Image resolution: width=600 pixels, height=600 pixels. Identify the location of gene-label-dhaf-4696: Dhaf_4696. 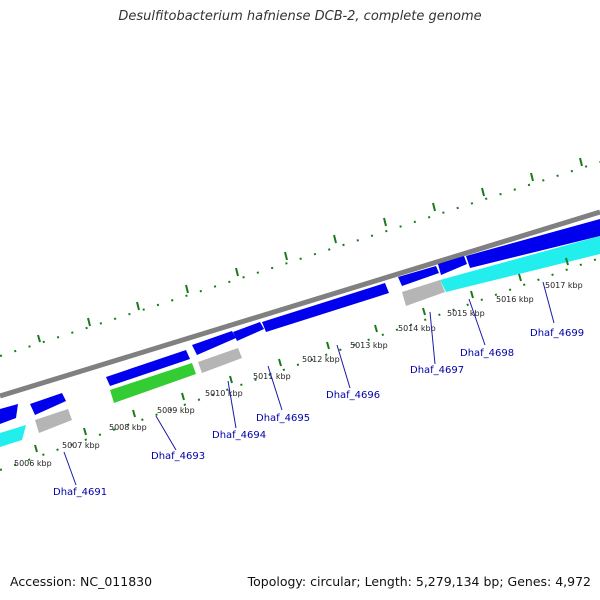
(353, 395).